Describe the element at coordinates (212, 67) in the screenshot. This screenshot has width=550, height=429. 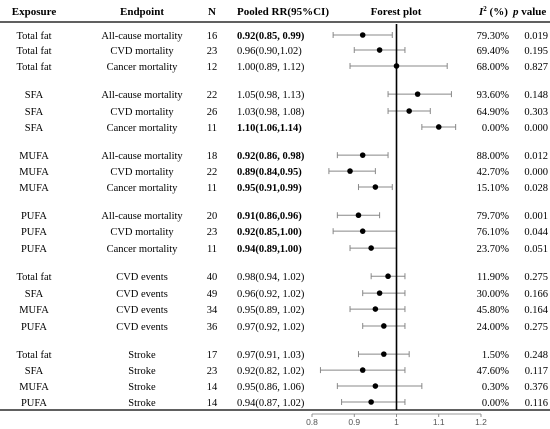
I see `row-n: 12` at that location.